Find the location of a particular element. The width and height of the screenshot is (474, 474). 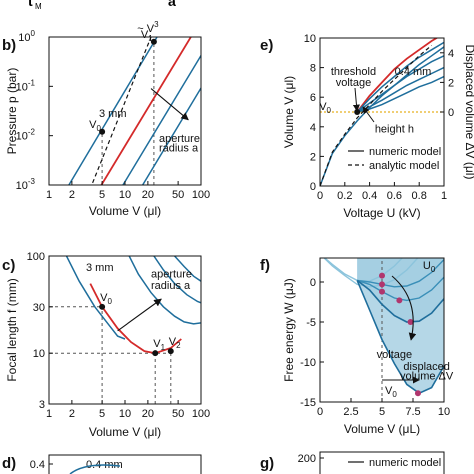

y-tick-label: 6 is located at coordinates (313, 98).